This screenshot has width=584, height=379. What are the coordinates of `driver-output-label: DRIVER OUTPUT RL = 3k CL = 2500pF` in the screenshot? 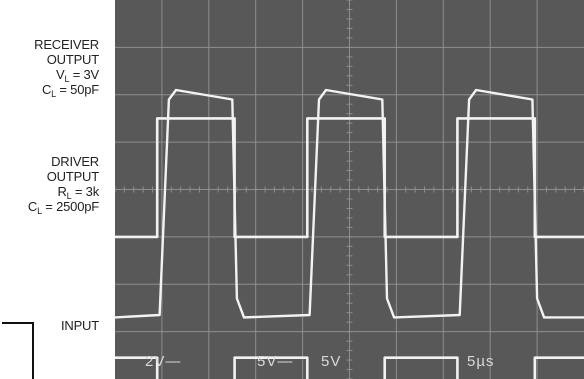 It's located at (63, 184).